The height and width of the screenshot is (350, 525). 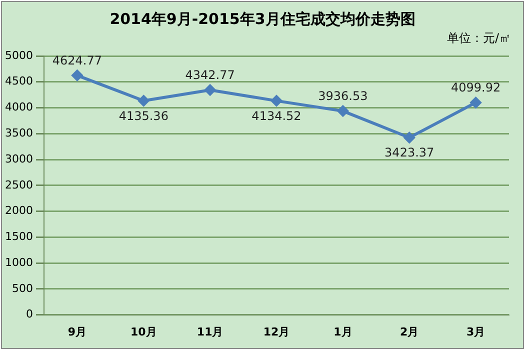 I want to click on x-tick-label: 11月, so click(x=210, y=331).